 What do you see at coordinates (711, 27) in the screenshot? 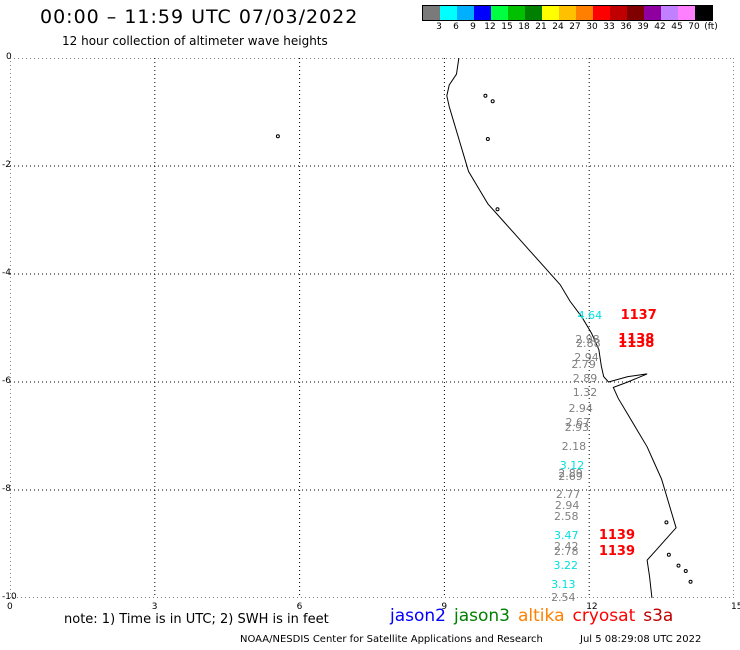
I see `color-scale-label: (ft)` at bounding box center [711, 27].